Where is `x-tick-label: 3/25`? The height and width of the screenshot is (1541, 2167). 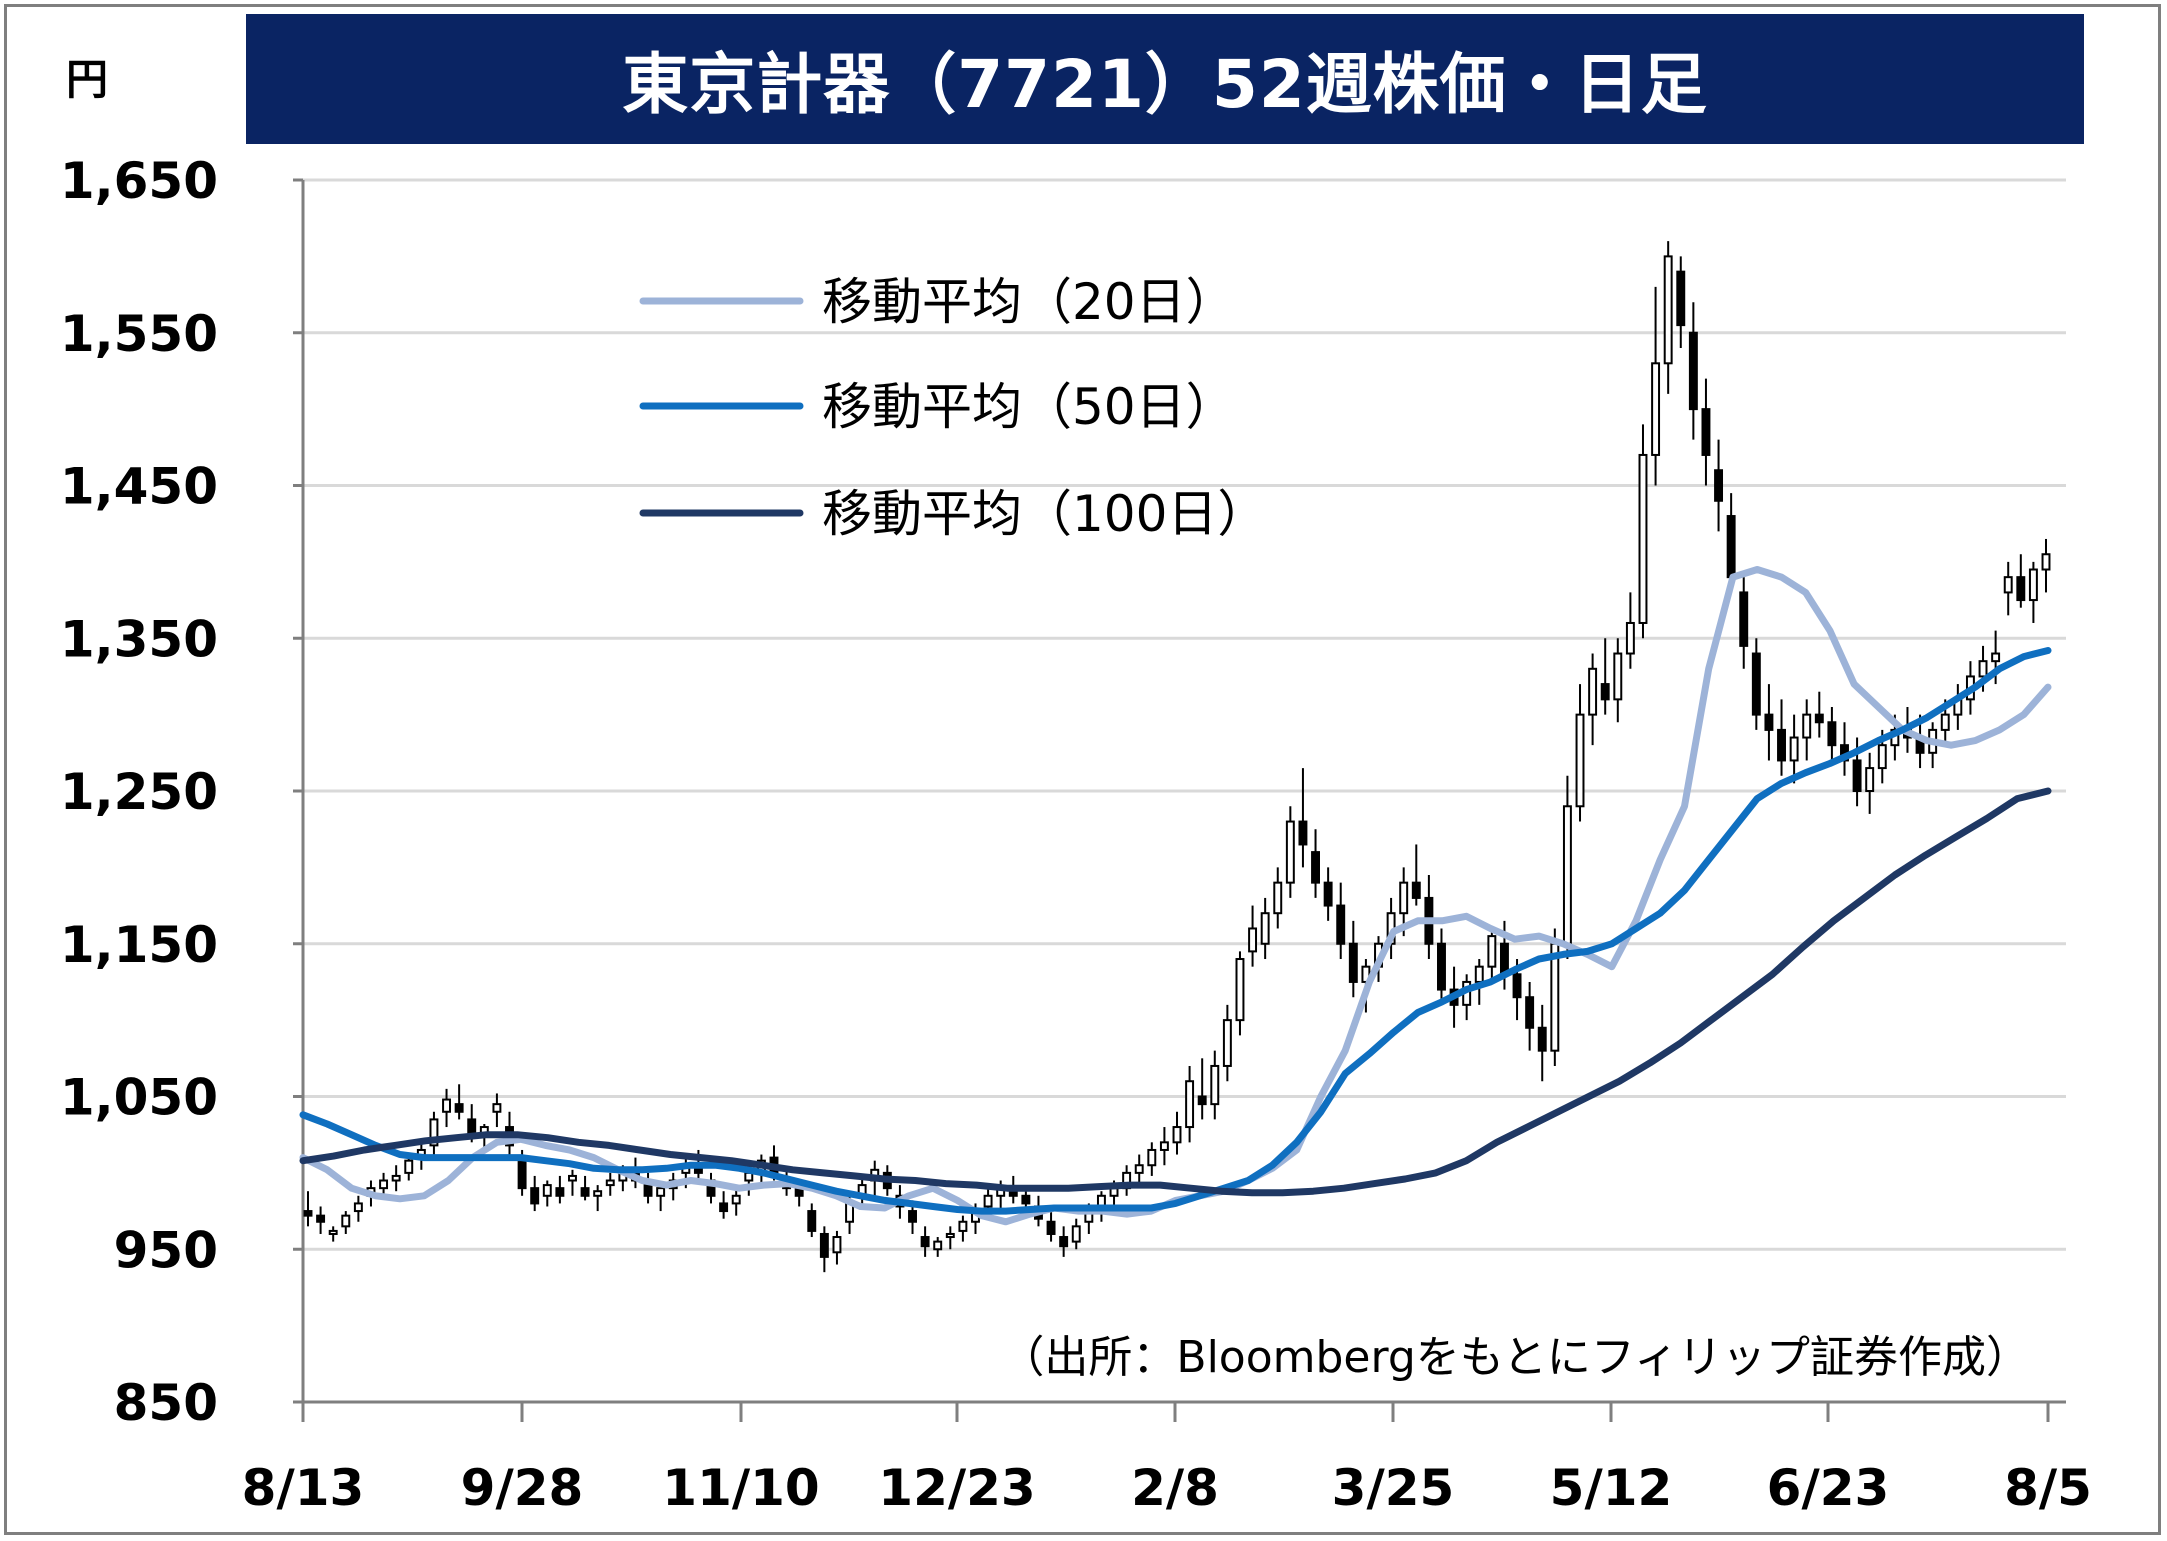 x-tick-label: 3/25 is located at coordinates (1393, 1488).